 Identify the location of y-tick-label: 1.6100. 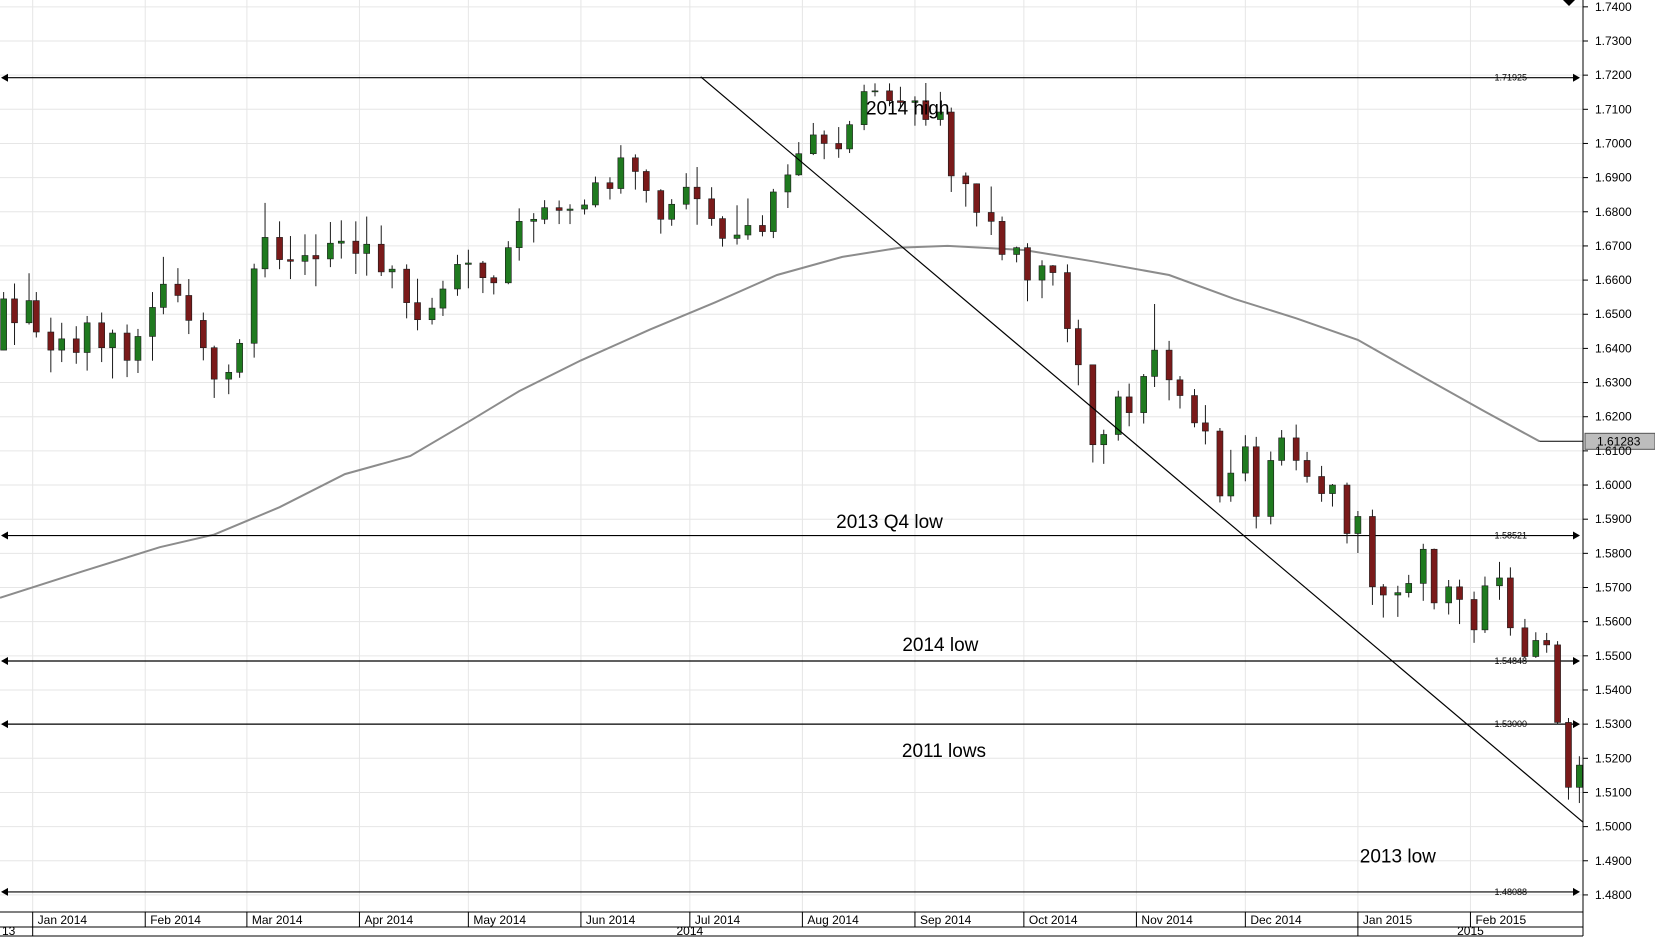
(1613, 451).